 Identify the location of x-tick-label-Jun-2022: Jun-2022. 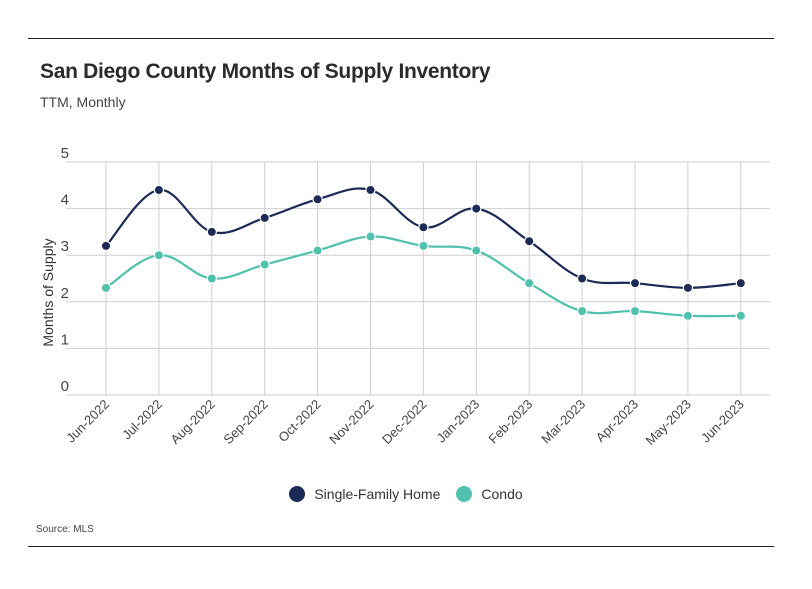
(87, 421).